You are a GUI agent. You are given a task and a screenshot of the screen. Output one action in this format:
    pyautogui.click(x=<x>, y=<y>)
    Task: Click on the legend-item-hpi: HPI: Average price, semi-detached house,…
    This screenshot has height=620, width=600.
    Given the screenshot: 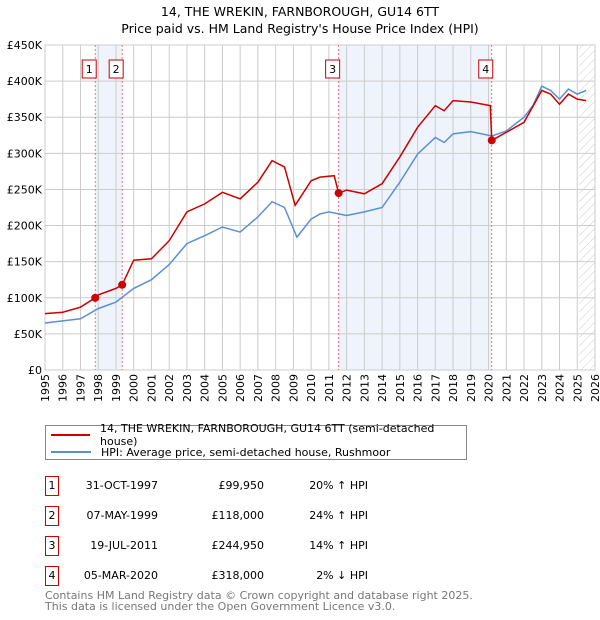 What is the action you would take?
    pyautogui.click(x=220, y=452)
    